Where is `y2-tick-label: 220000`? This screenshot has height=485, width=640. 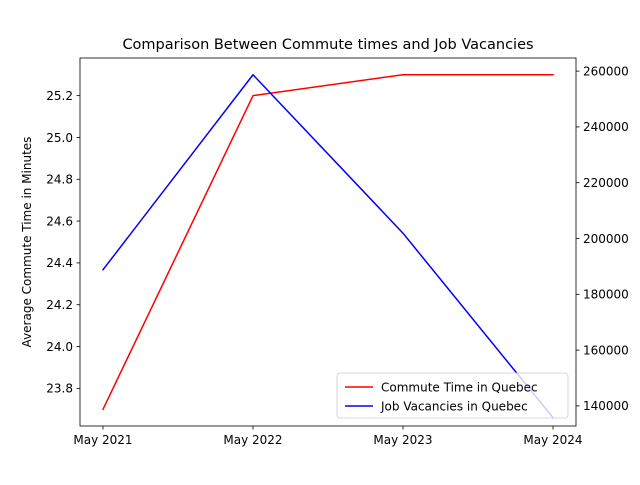 y2-tick-label: 220000 is located at coordinates (606, 183).